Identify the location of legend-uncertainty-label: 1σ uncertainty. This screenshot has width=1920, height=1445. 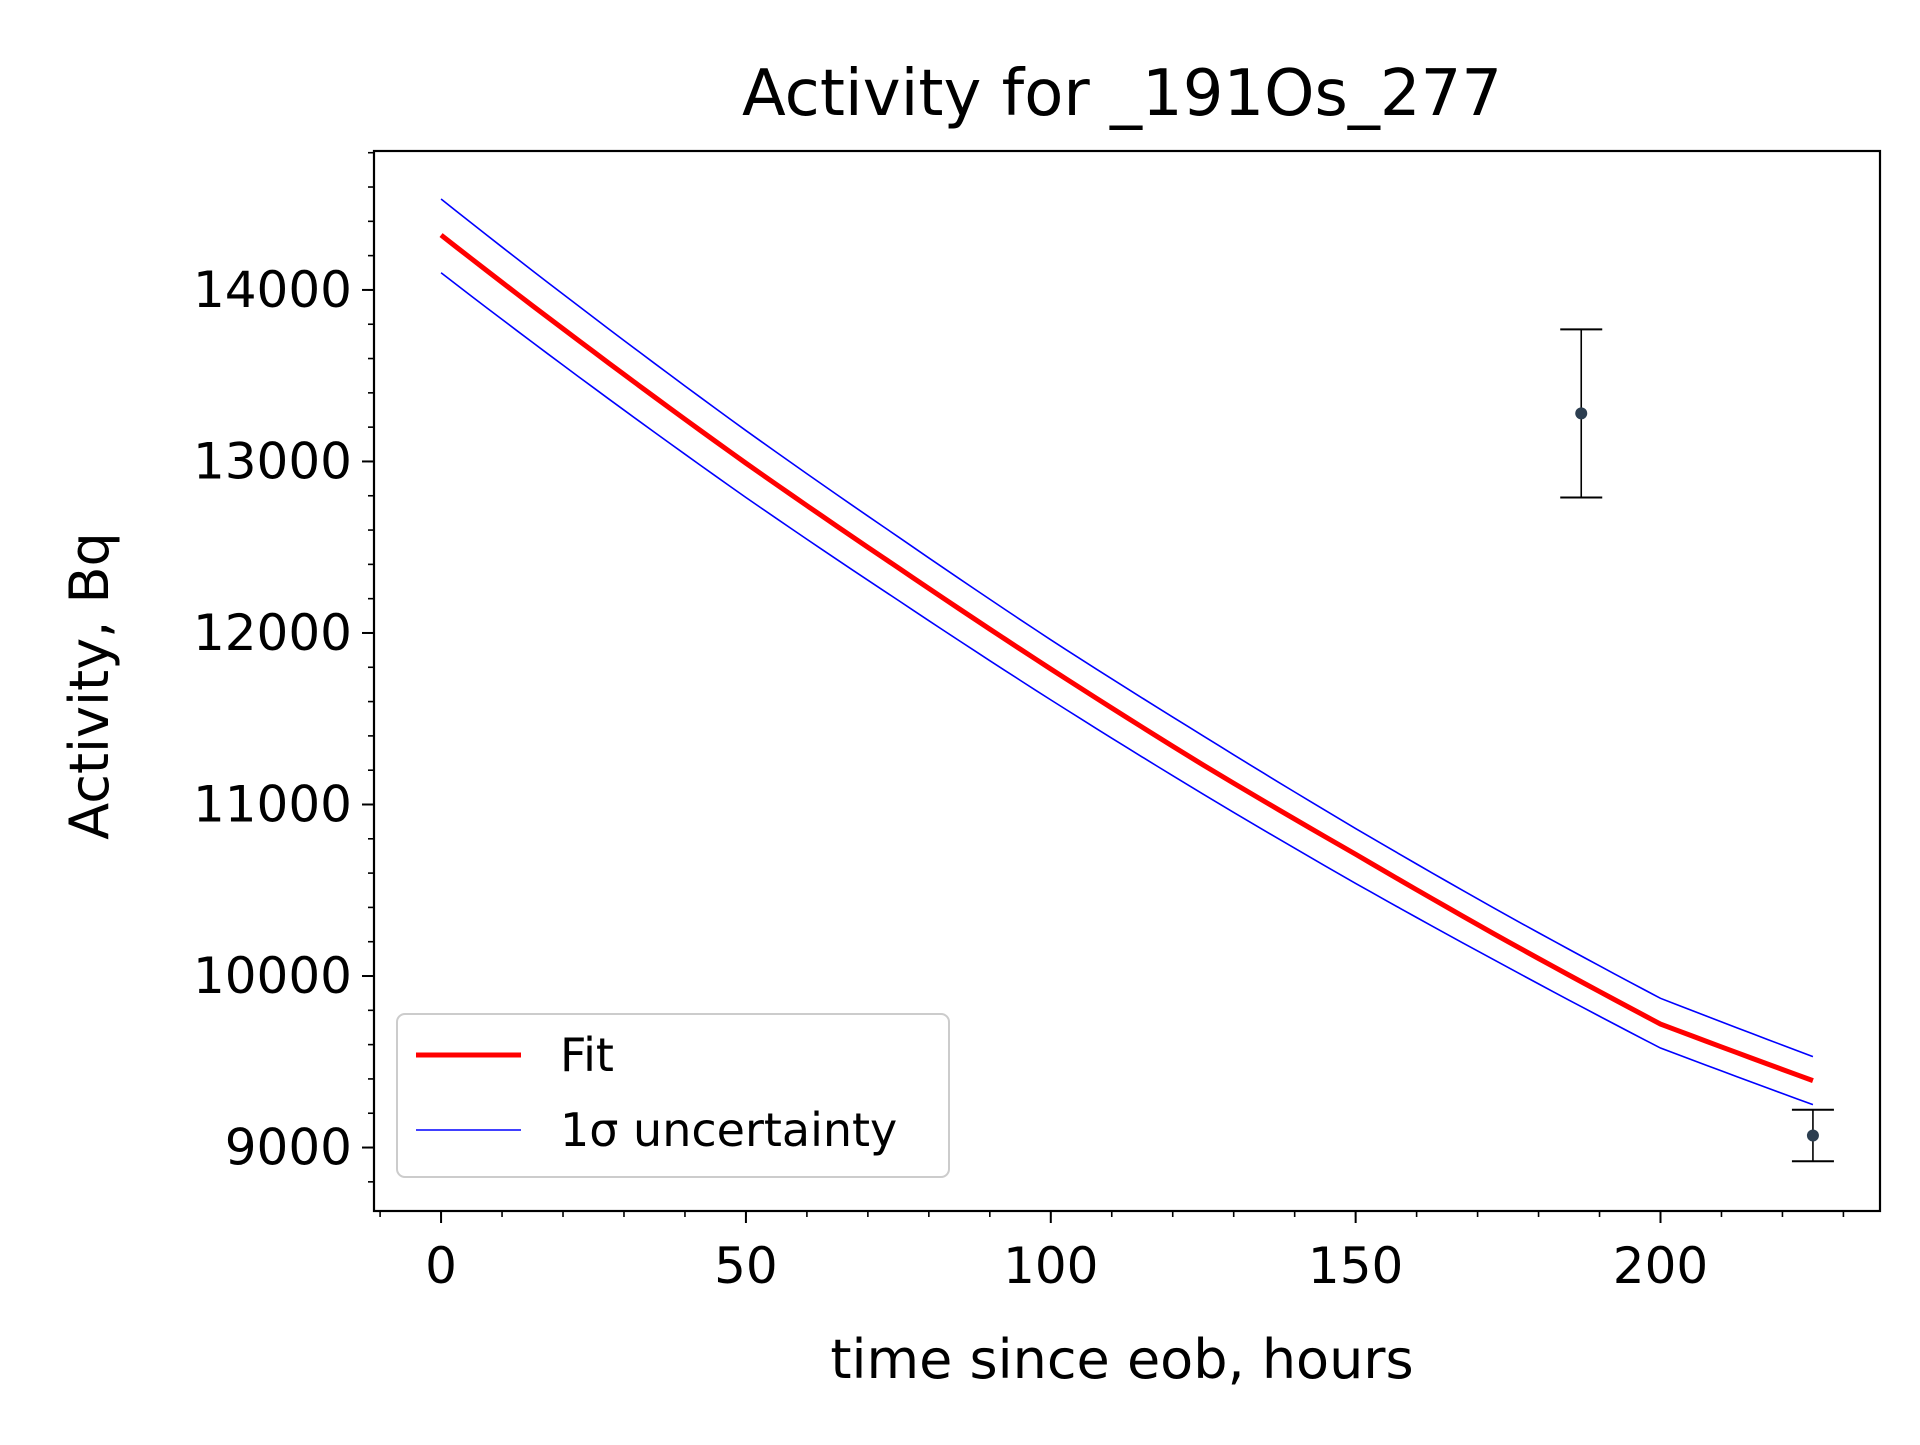
(728, 1130).